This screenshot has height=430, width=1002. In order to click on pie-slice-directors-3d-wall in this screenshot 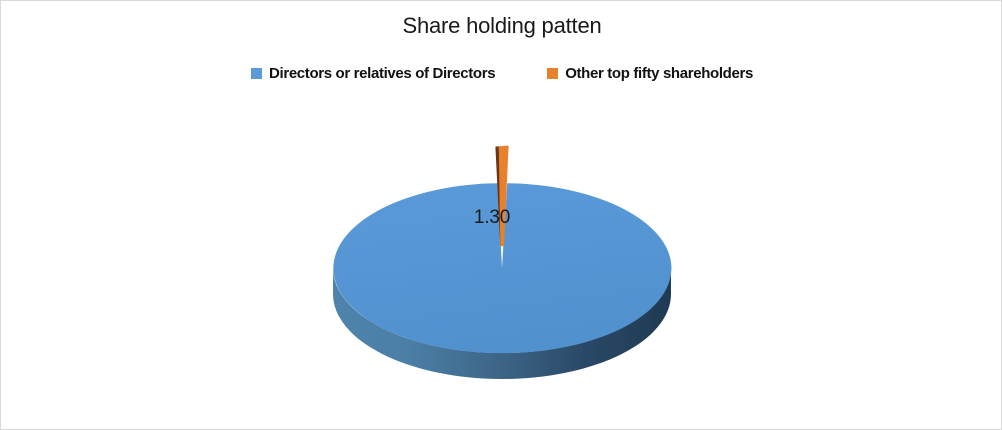, I will do `click(502, 323)`.